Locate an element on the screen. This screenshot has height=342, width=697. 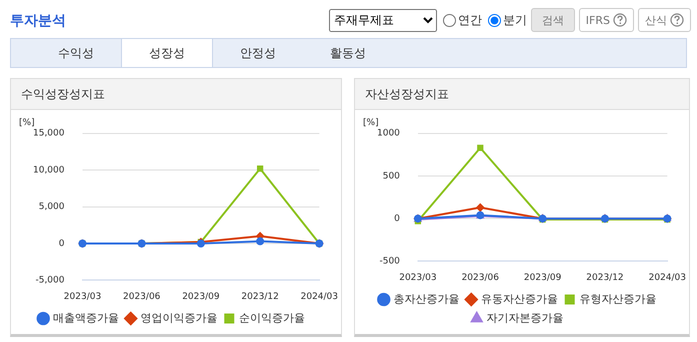
text: 활동성 is located at coordinates (348, 53).